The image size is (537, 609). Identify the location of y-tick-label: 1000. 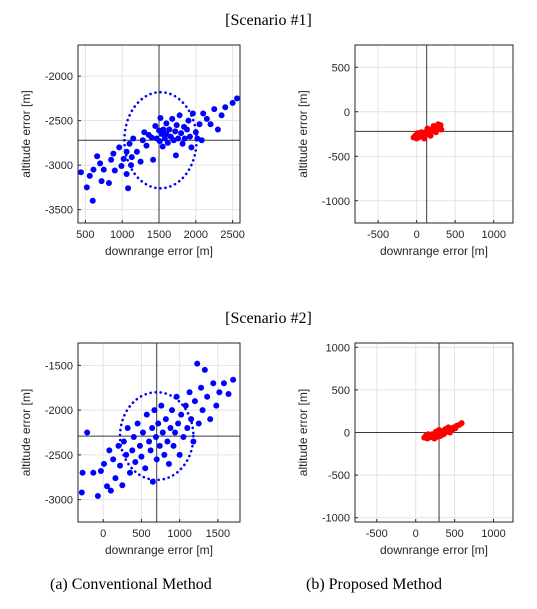
(338, 348).